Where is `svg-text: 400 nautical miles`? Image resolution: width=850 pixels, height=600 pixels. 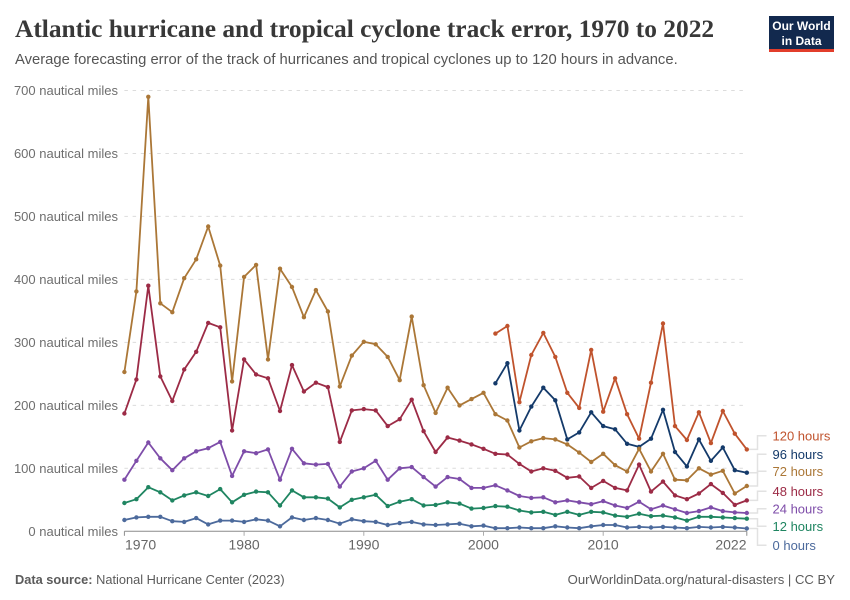
svg-text: 400 nautical miles is located at coordinates (66, 279).